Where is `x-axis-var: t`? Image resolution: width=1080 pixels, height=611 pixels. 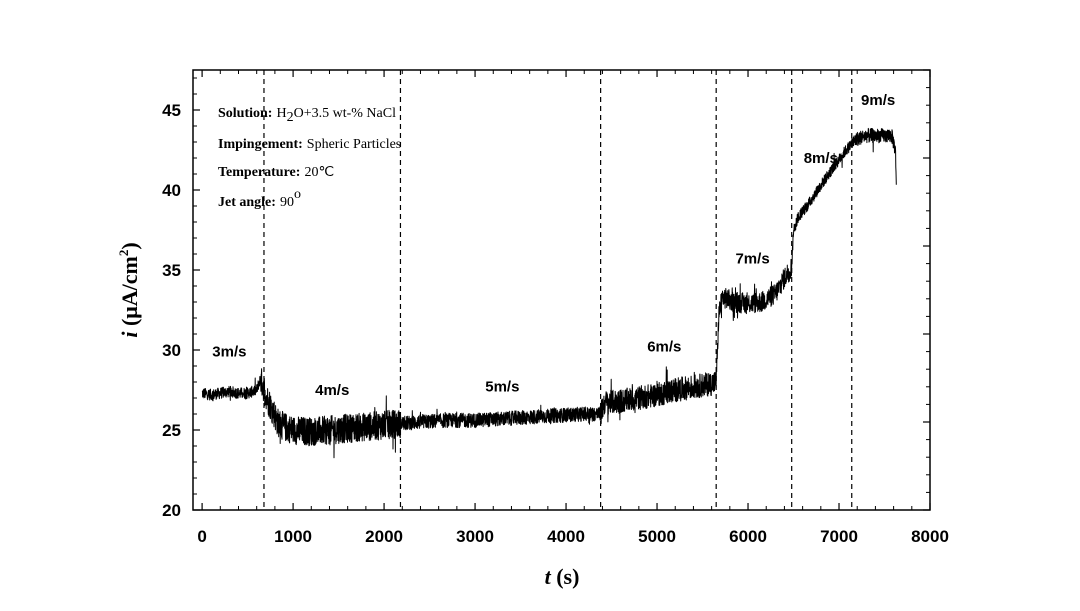
x-axis-var: t is located at coordinates (548, 576).